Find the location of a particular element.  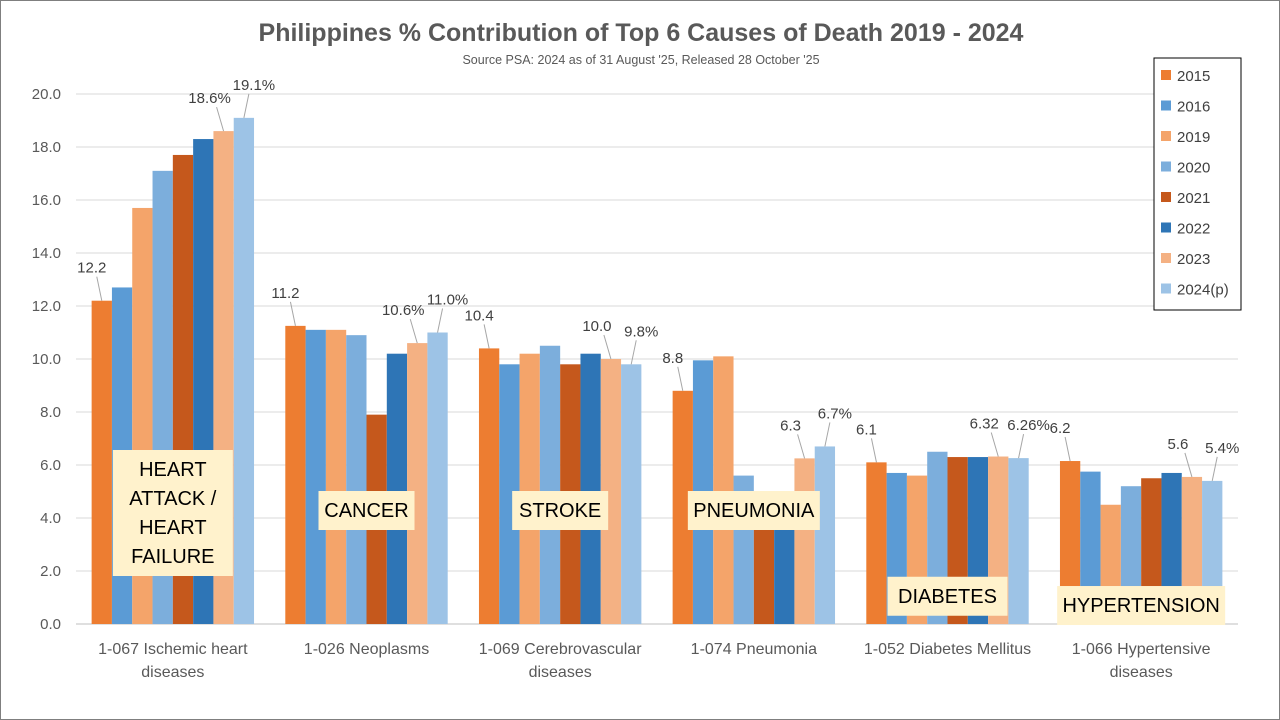

data-label: 8.8 is located at coordinates (672, 358).